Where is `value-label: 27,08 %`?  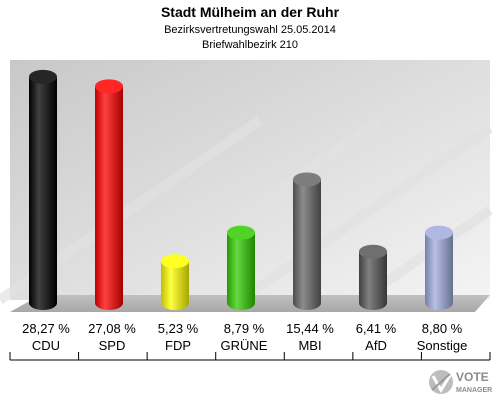
value-label: 27,08 % is located at coordinates (112, 328).